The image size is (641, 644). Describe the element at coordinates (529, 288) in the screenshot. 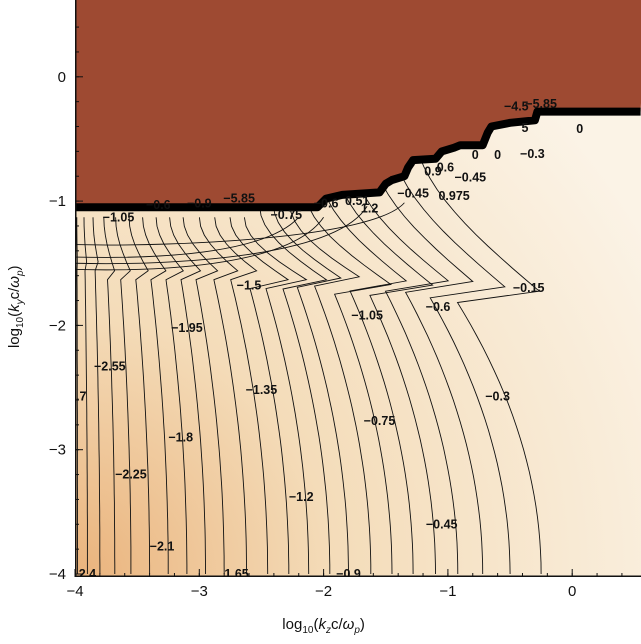

I see `contour-label: −0.15` at that location.